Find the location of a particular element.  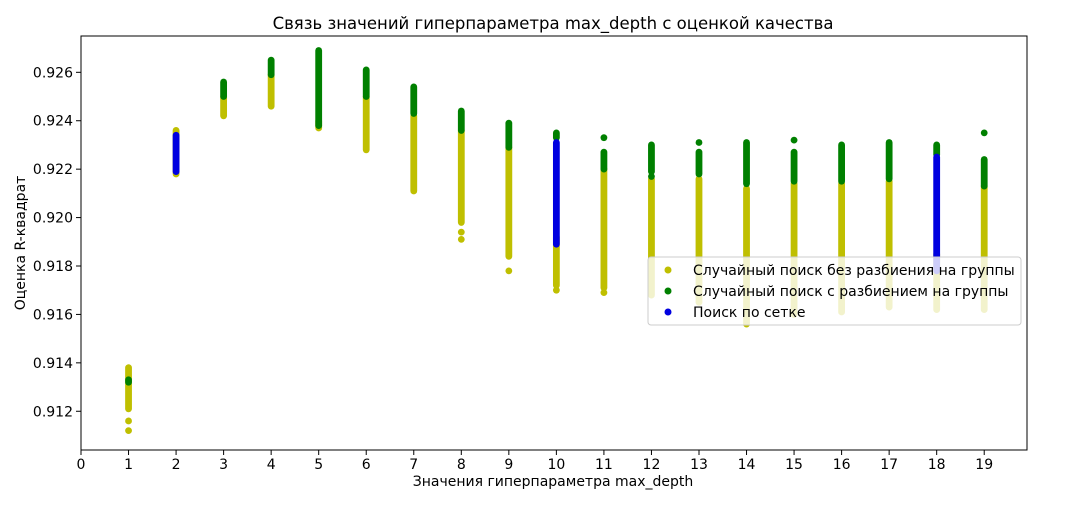

y-tick-label-0.916: 0.916 is located at coordinates (53, 315).